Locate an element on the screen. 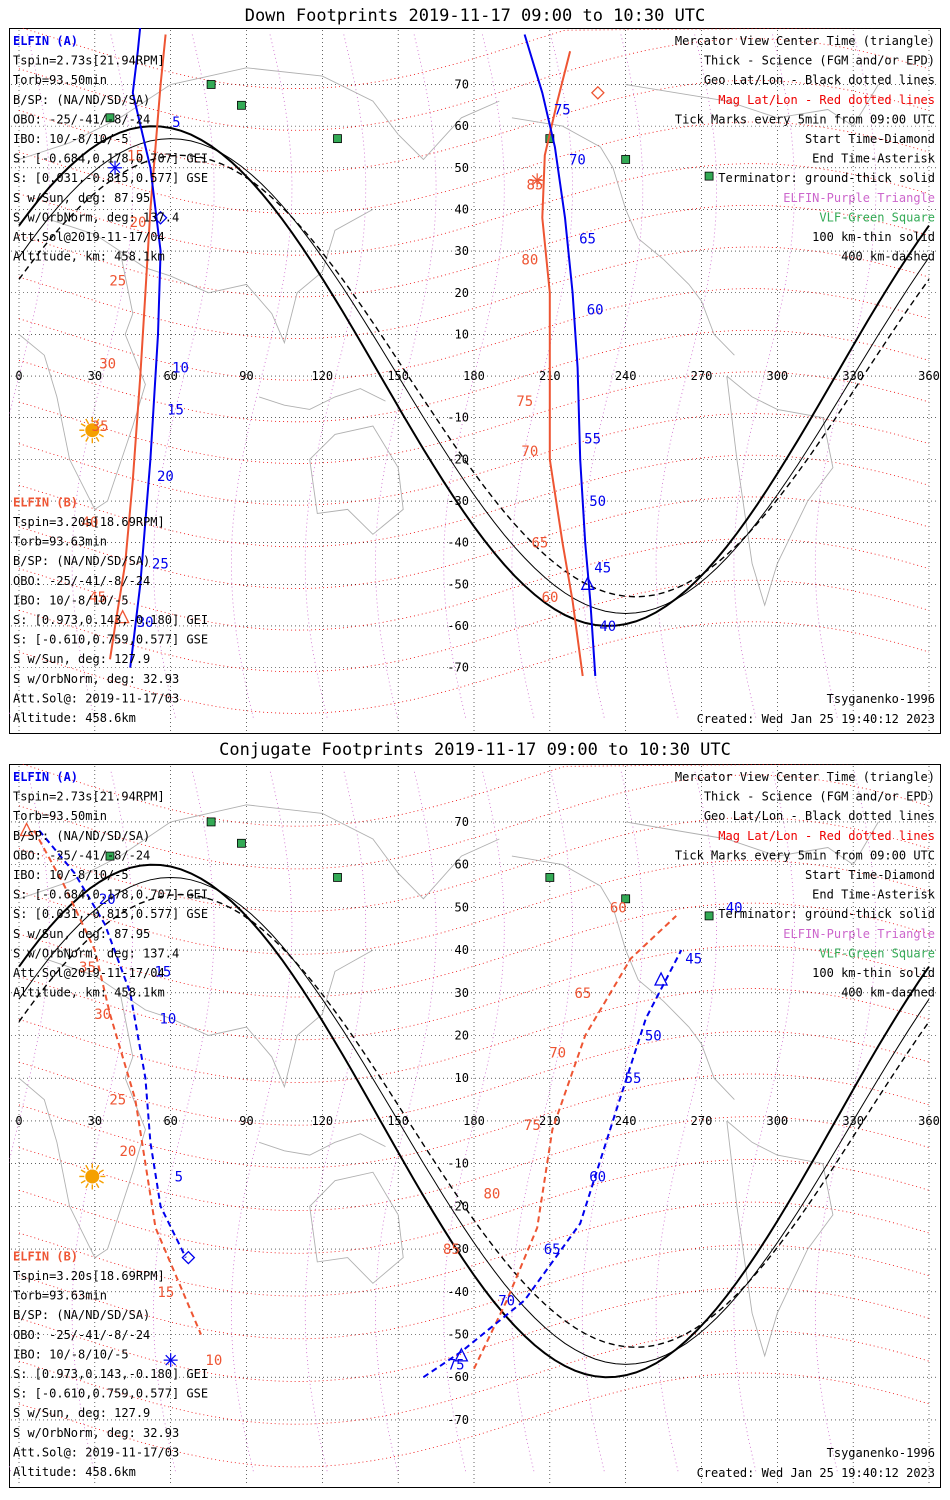 The width and height of the screenshot is (950, 1500). elfin-a-info-line: Att.Sol@2019-11-17/04 is located at coordinates (89, 973).